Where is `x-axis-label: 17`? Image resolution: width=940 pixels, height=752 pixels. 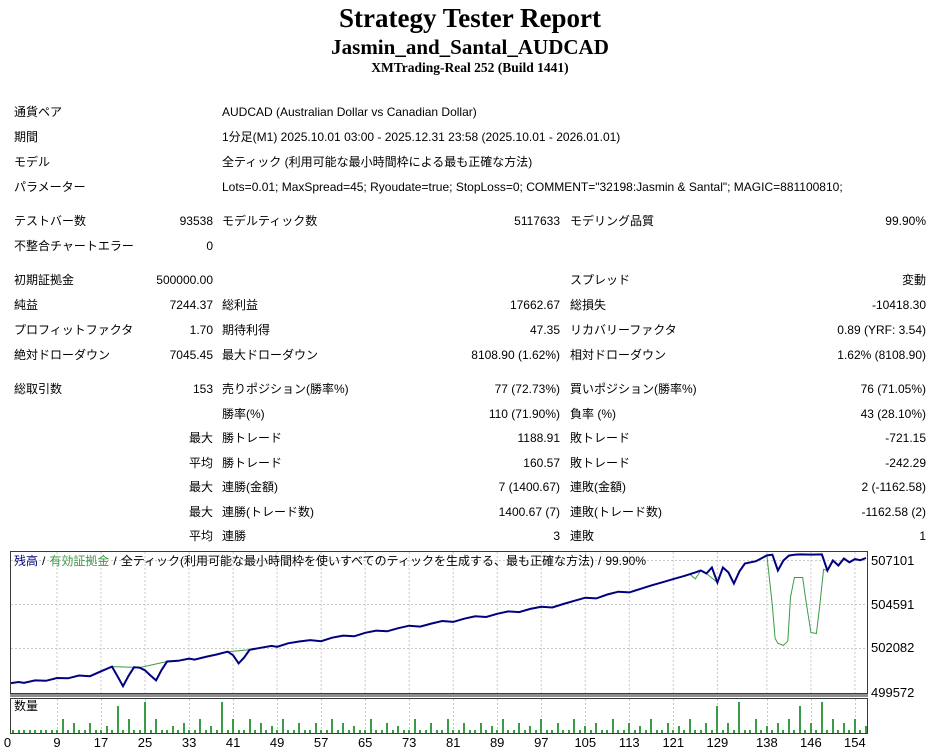
x-axis-label: 17 is located at coordinates (101, 742).